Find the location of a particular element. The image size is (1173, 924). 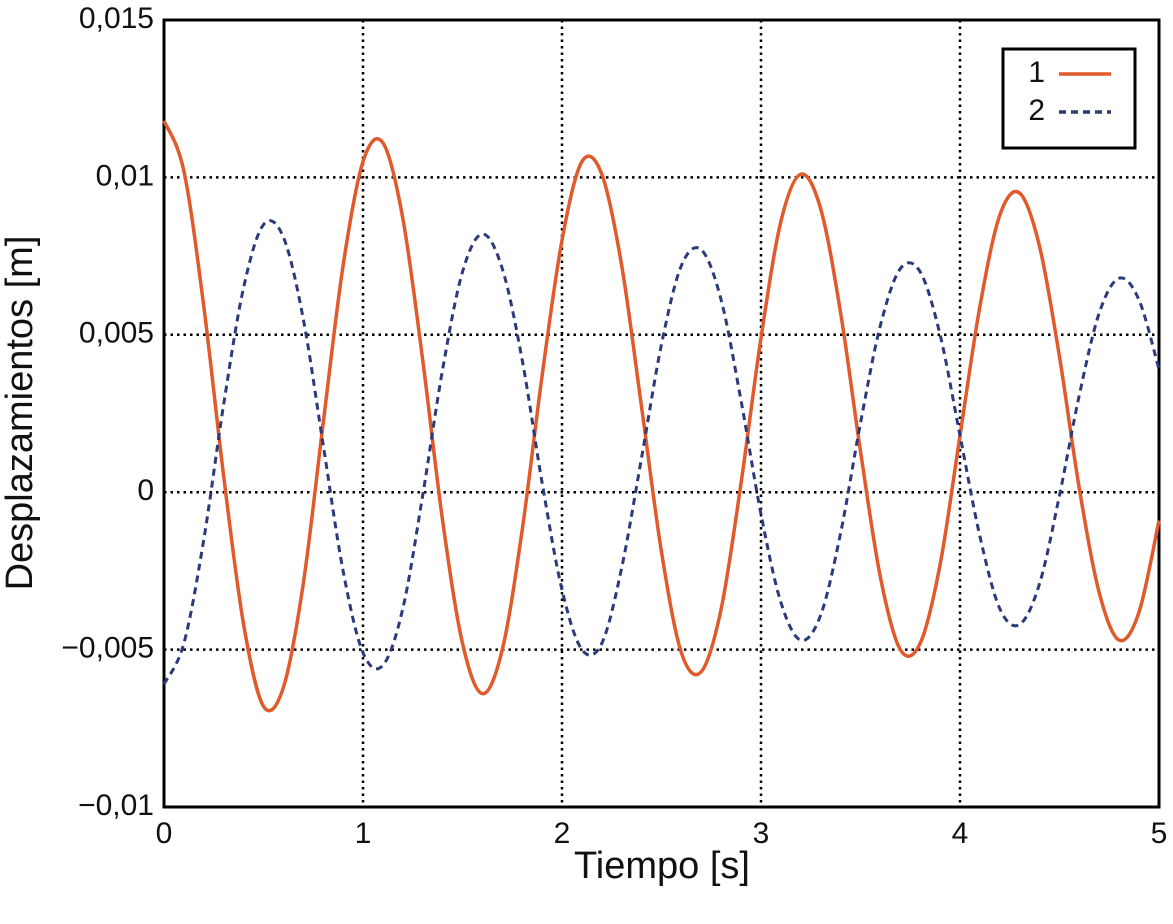

legend-label: 1 is located at coordinates (1036, 72).